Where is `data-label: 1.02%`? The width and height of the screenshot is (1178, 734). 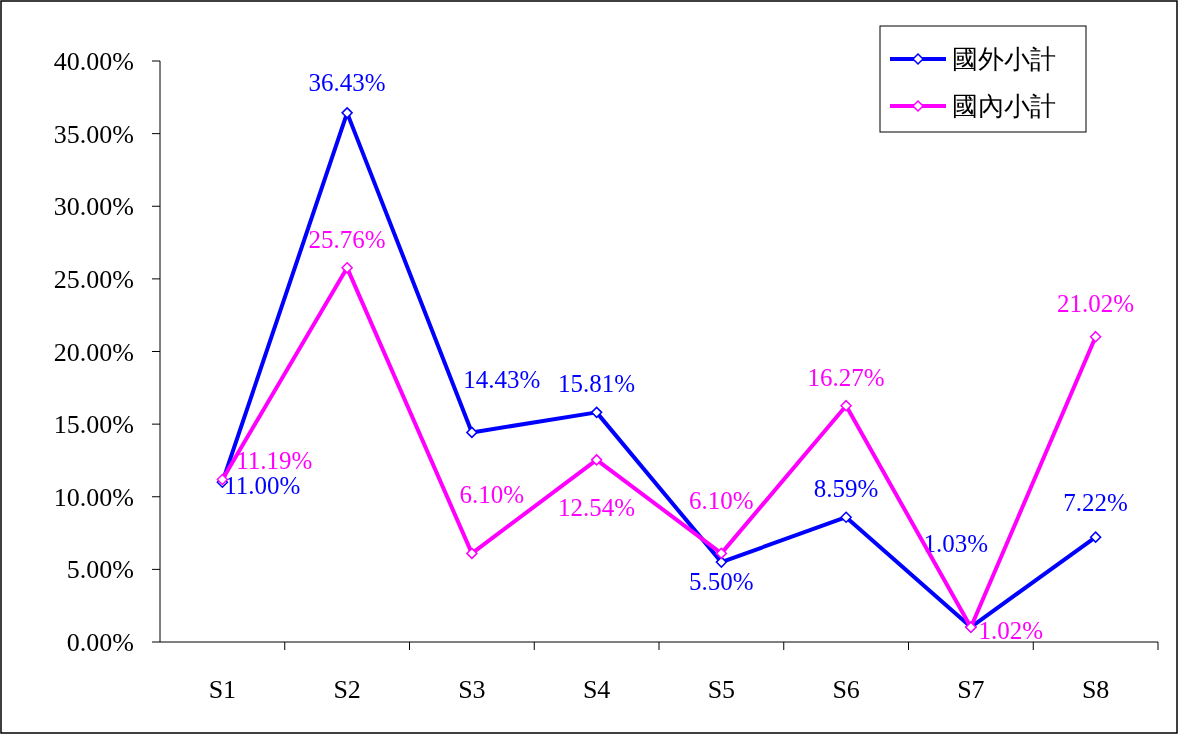
data-label: 1.02% is located at coordinates (1011, 631).